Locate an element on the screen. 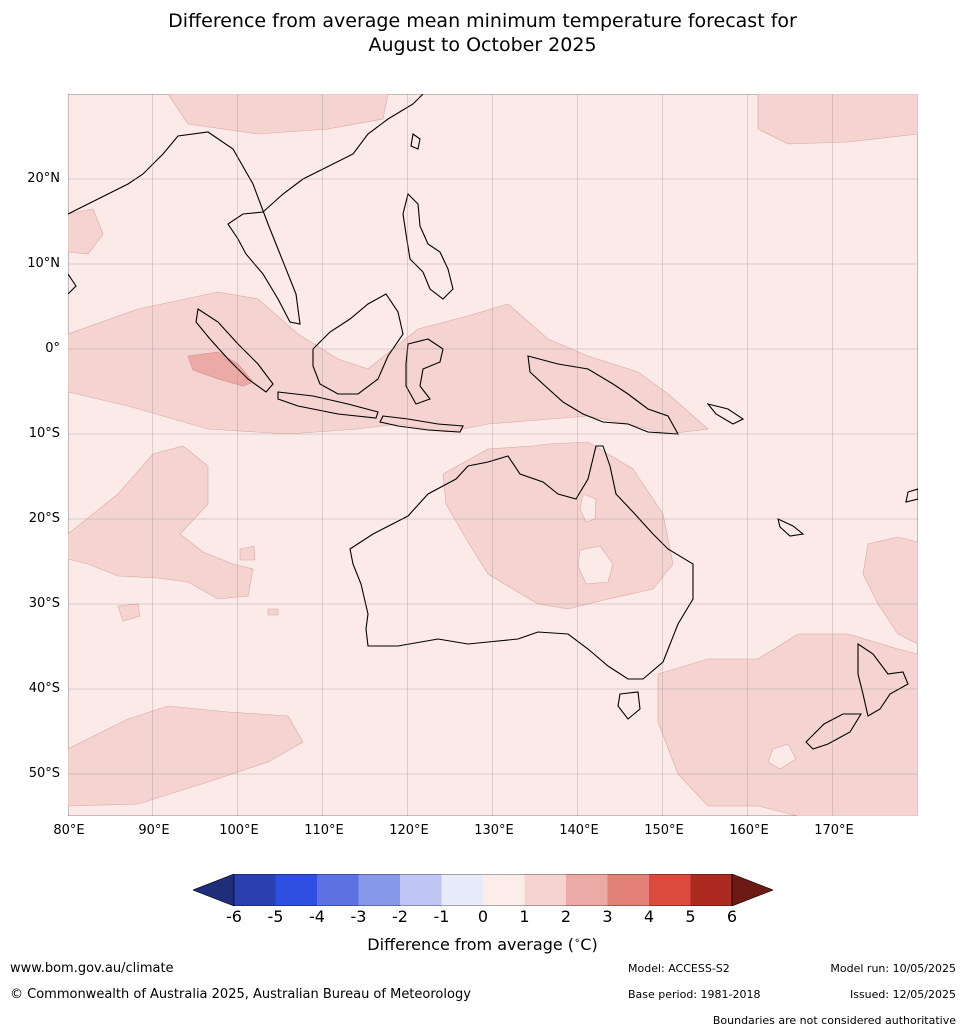 This screenshot has width=965, height=1035. colorbar-tick: 0 is located at coordinates (483, 916).